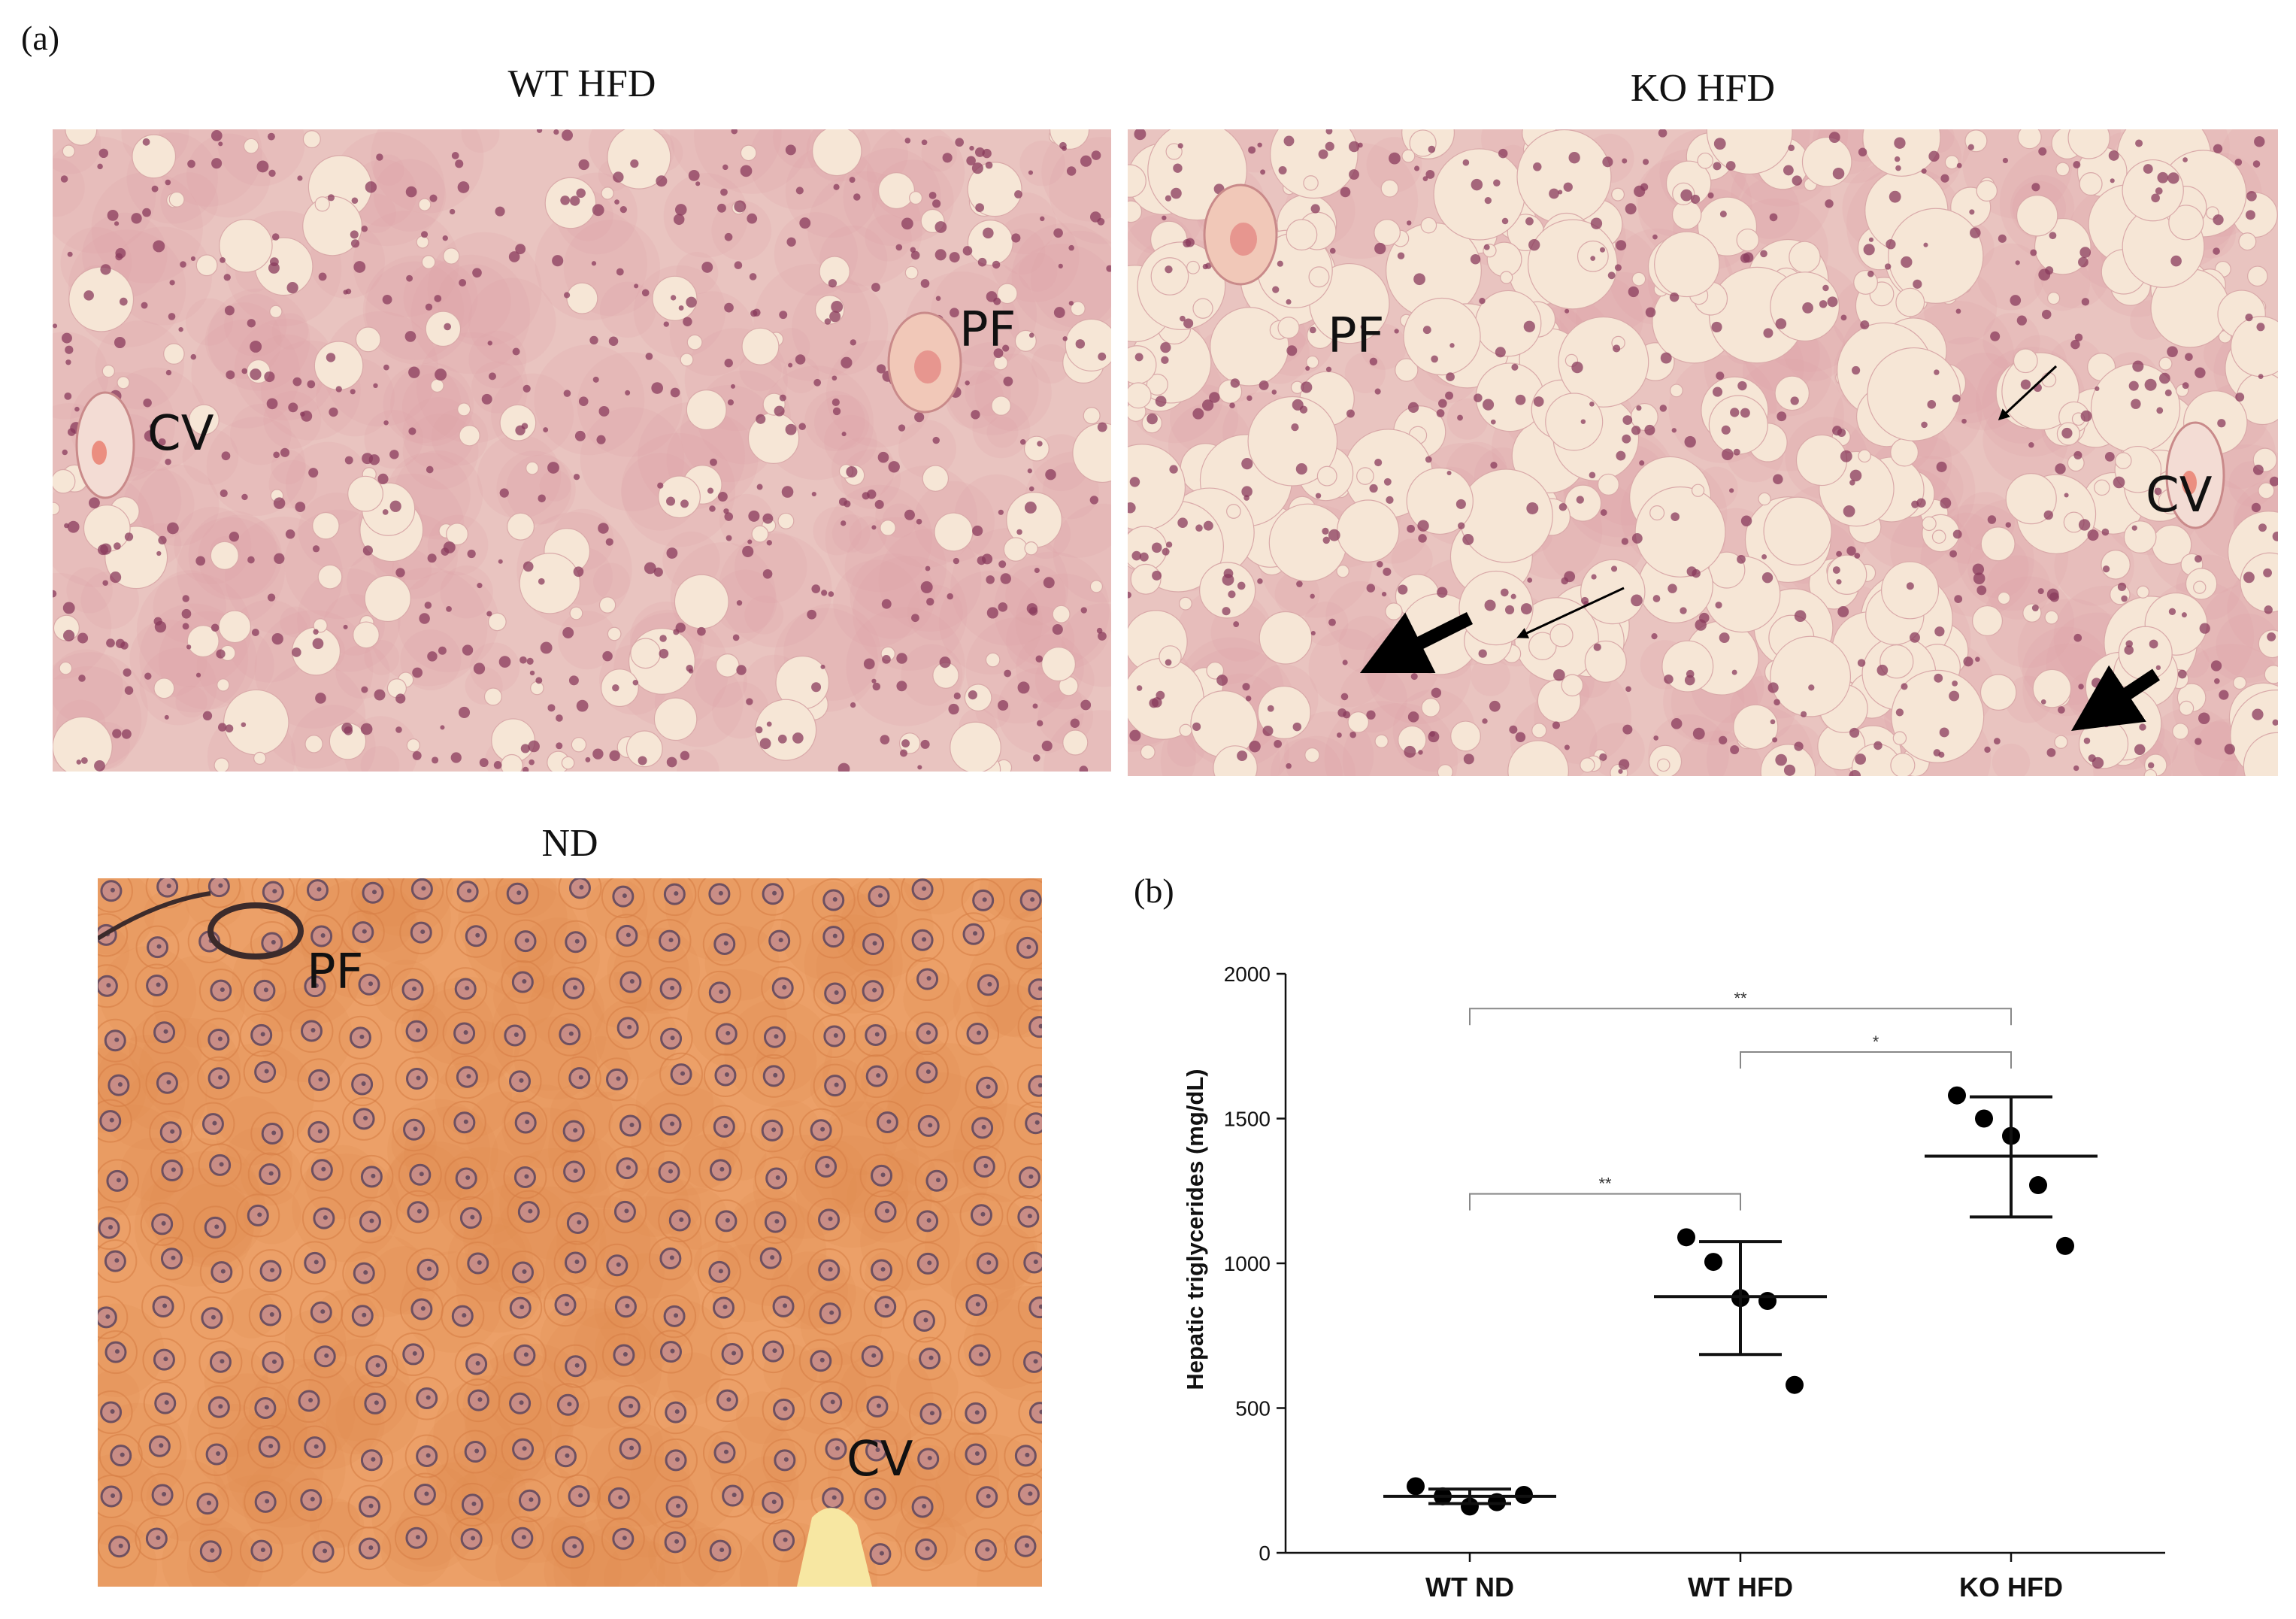  I want to click on y-tick-label: 1000, so click(1247, 1263).